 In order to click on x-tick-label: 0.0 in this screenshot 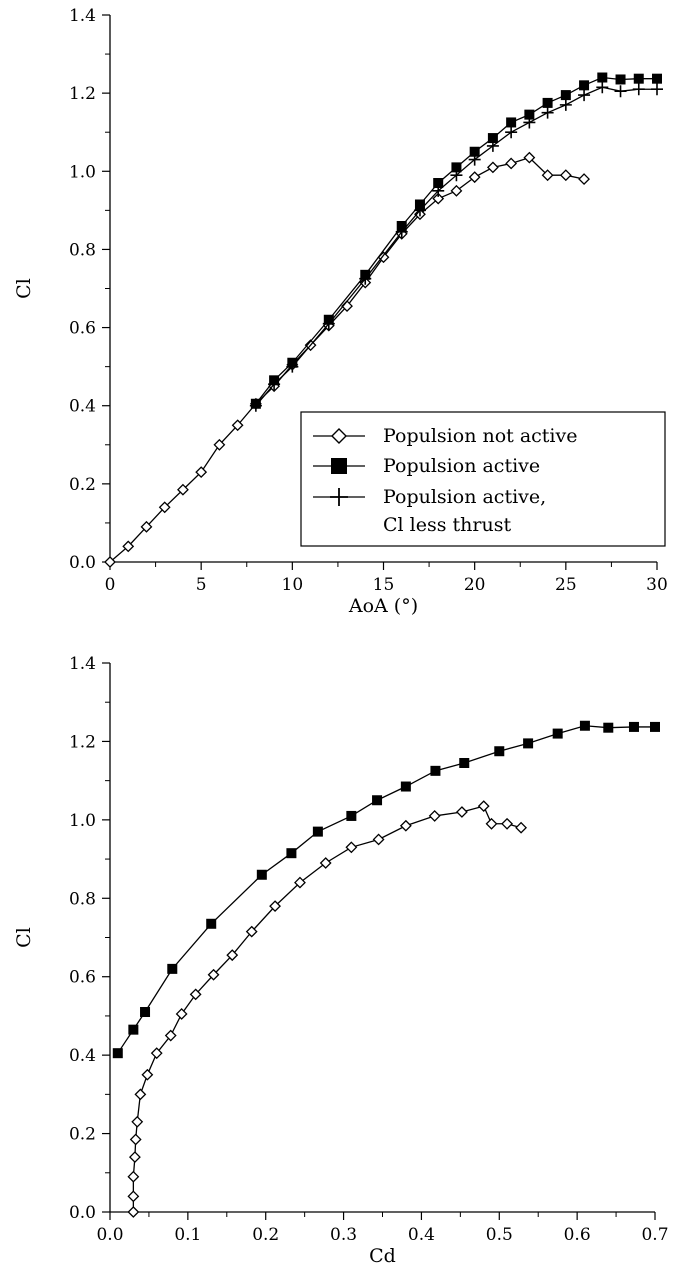, I will do `click(109, 1235)`.